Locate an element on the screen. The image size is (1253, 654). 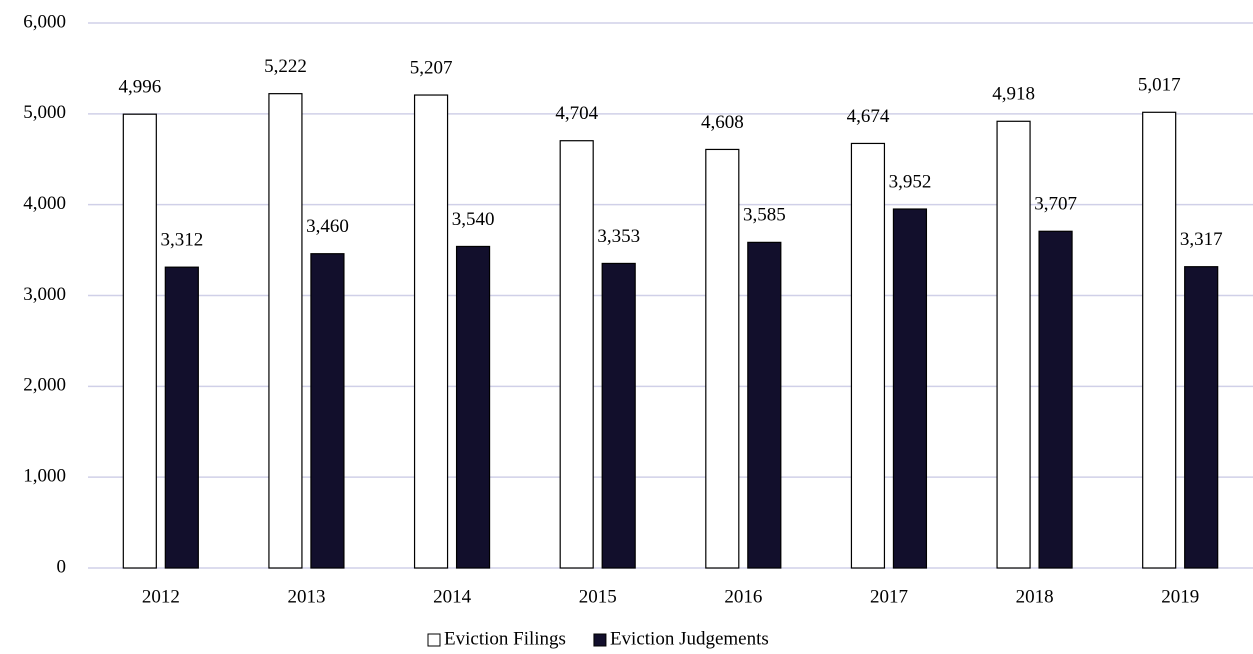
data-label: 5,017 is located at coordinates (1159, 85).